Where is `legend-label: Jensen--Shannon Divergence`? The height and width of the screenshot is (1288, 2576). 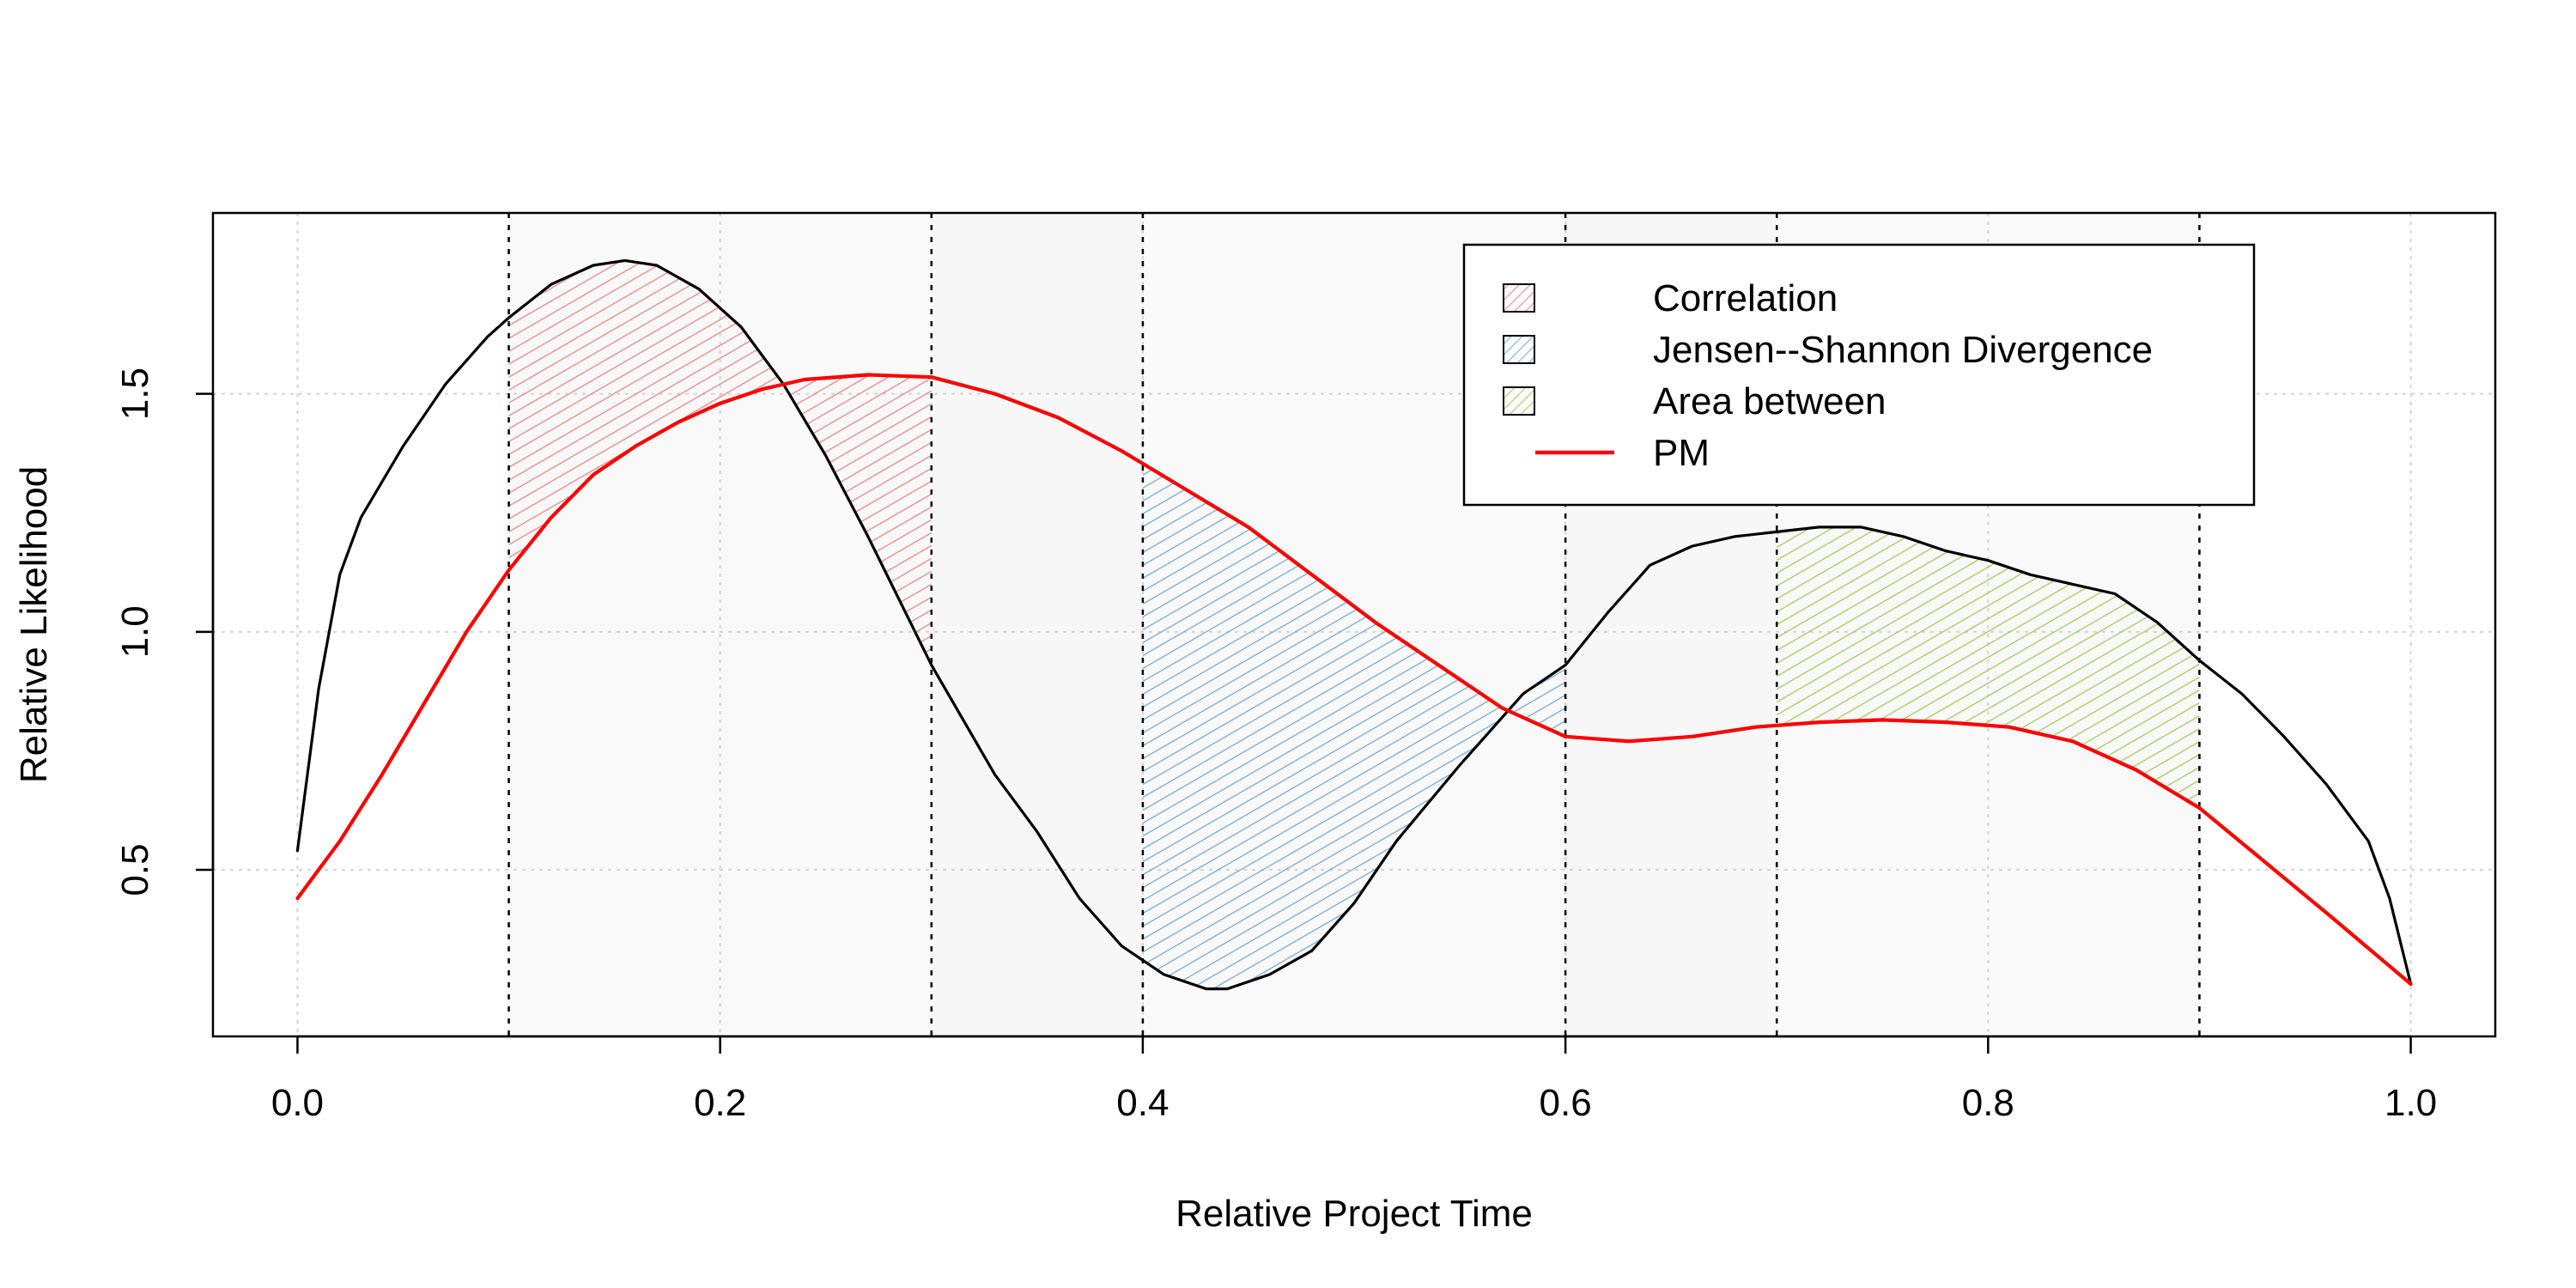
legend-label: Jensen--Shannon Divergence is located at coordinates (1903, 350).